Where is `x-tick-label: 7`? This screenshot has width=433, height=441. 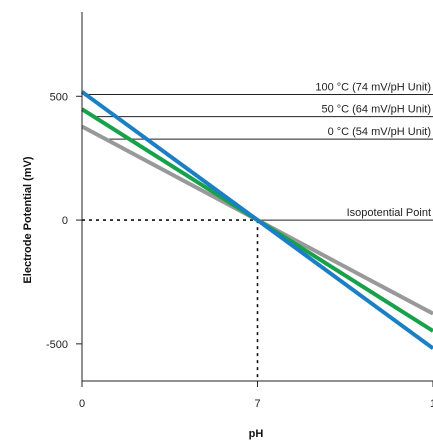
x-tick-label: 7 is located at coordinates (257, 404).